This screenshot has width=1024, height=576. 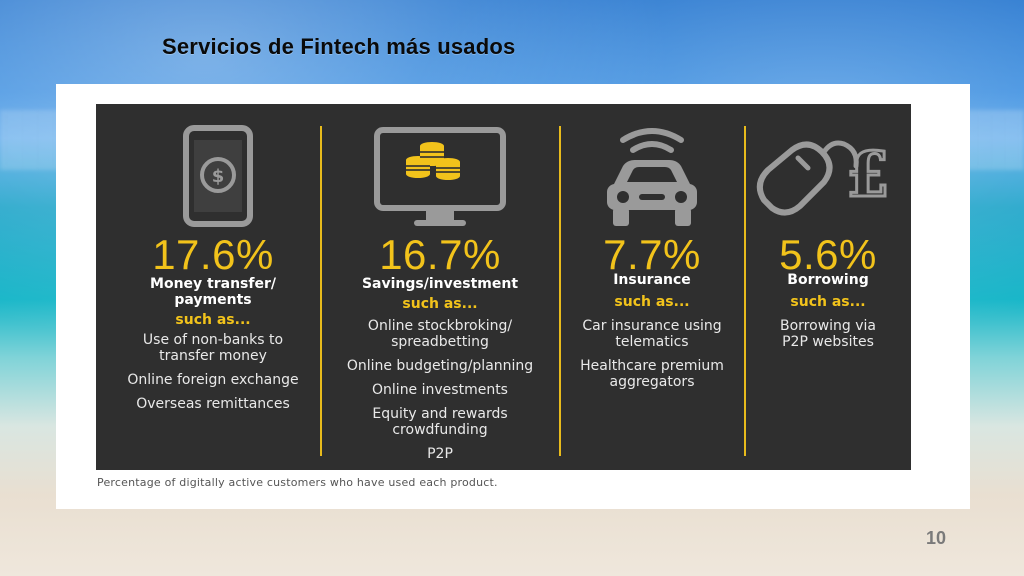 What do you see at coordinates (828, 280) in the screenshot?
I see `stat-category: Borrowing` at bounding box center [828, 280].